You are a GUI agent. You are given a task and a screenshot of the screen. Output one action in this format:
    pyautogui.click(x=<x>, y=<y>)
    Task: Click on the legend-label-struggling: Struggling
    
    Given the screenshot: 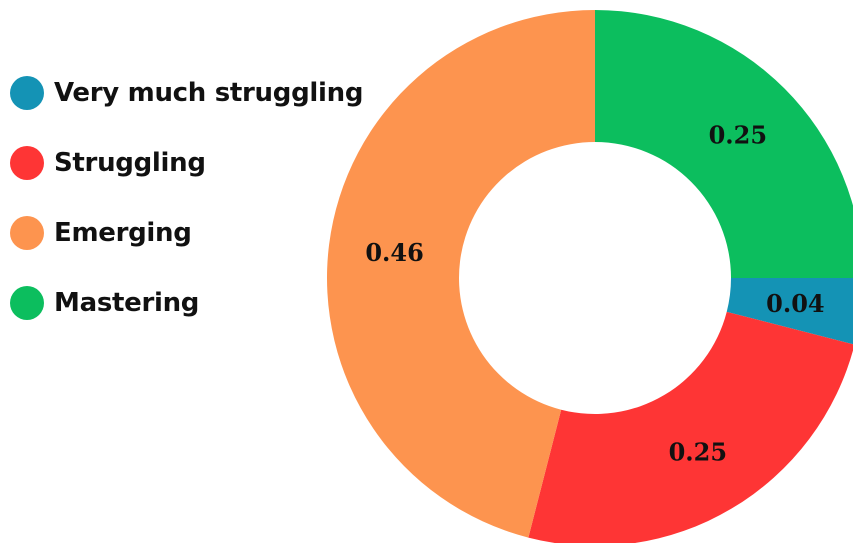 What is the action you would take?
    pyautogui.click(x=130, y=163)
    